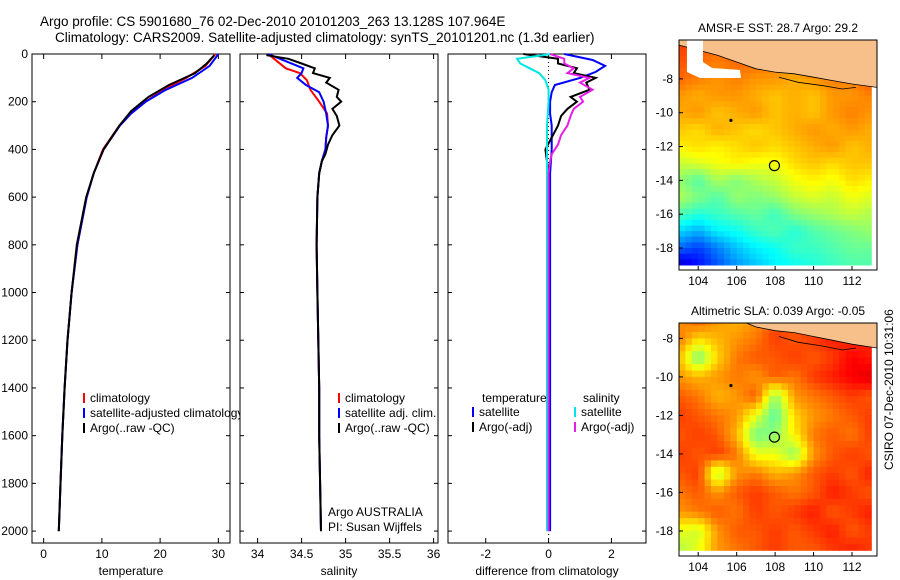 This screenshot has height=580, width=900. Describe the element at coordinates (160, 554) in the screenshot. I see `temp-xtick-label: 20` at that location.